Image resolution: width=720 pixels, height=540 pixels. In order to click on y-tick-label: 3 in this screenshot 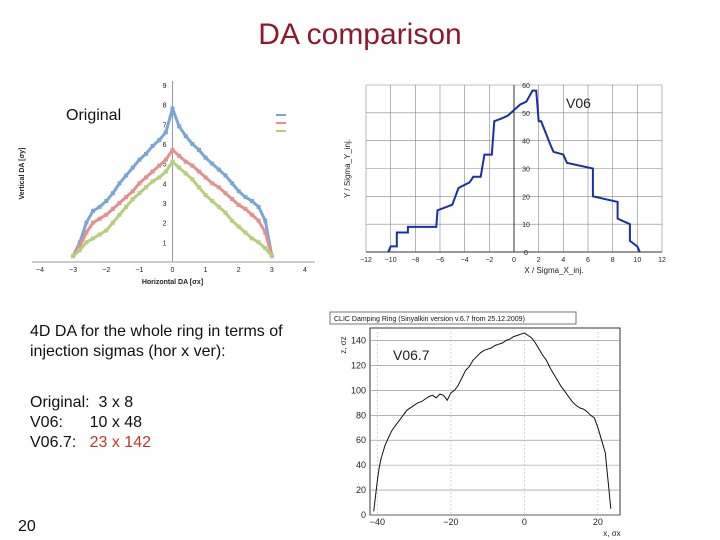, I will do `click(165, 204)`.